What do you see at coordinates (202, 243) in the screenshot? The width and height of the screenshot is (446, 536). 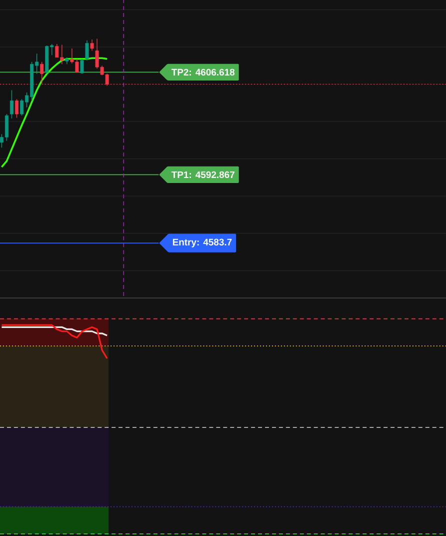 I see `ref-line-label: Entry: 4583.7` at bounding box center [202, 243].